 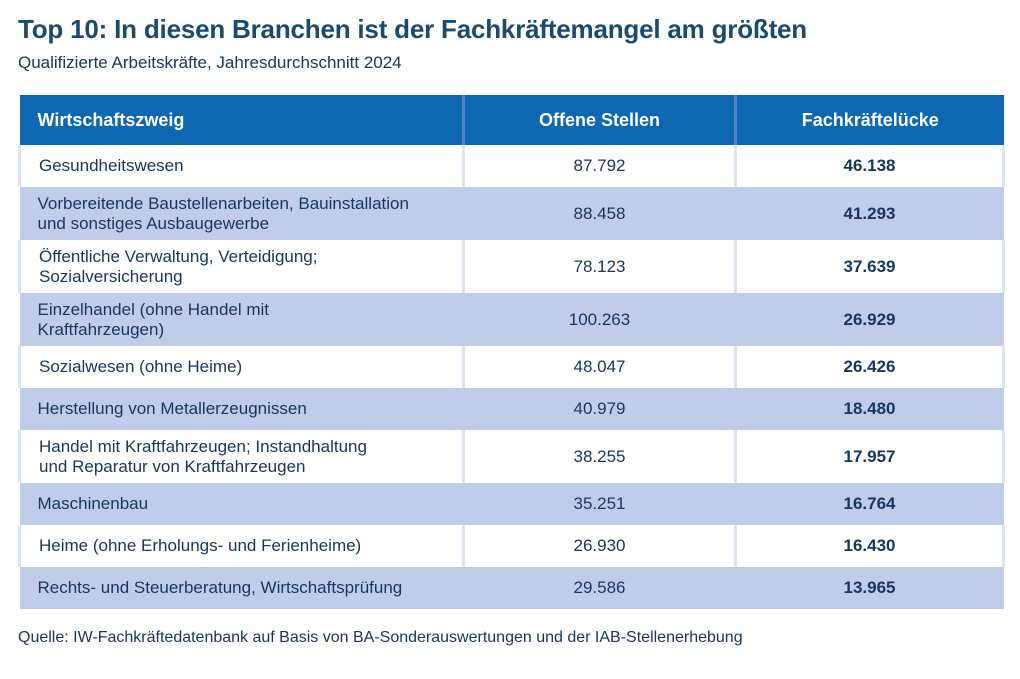 I want to click on cell-fachkraefteluecke: 26.426, so click(x=869, y=367).